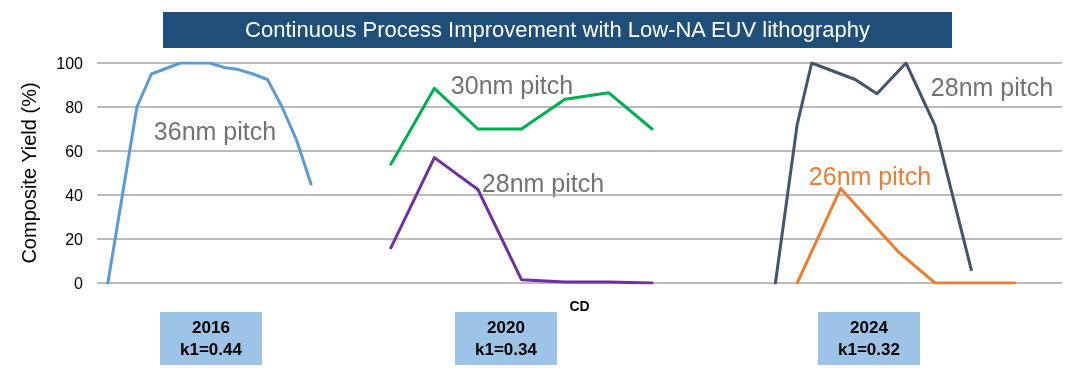  Describe the element at coordinates (74, 239) in the screenshot. I see `y-tick-label: 20` at that location.